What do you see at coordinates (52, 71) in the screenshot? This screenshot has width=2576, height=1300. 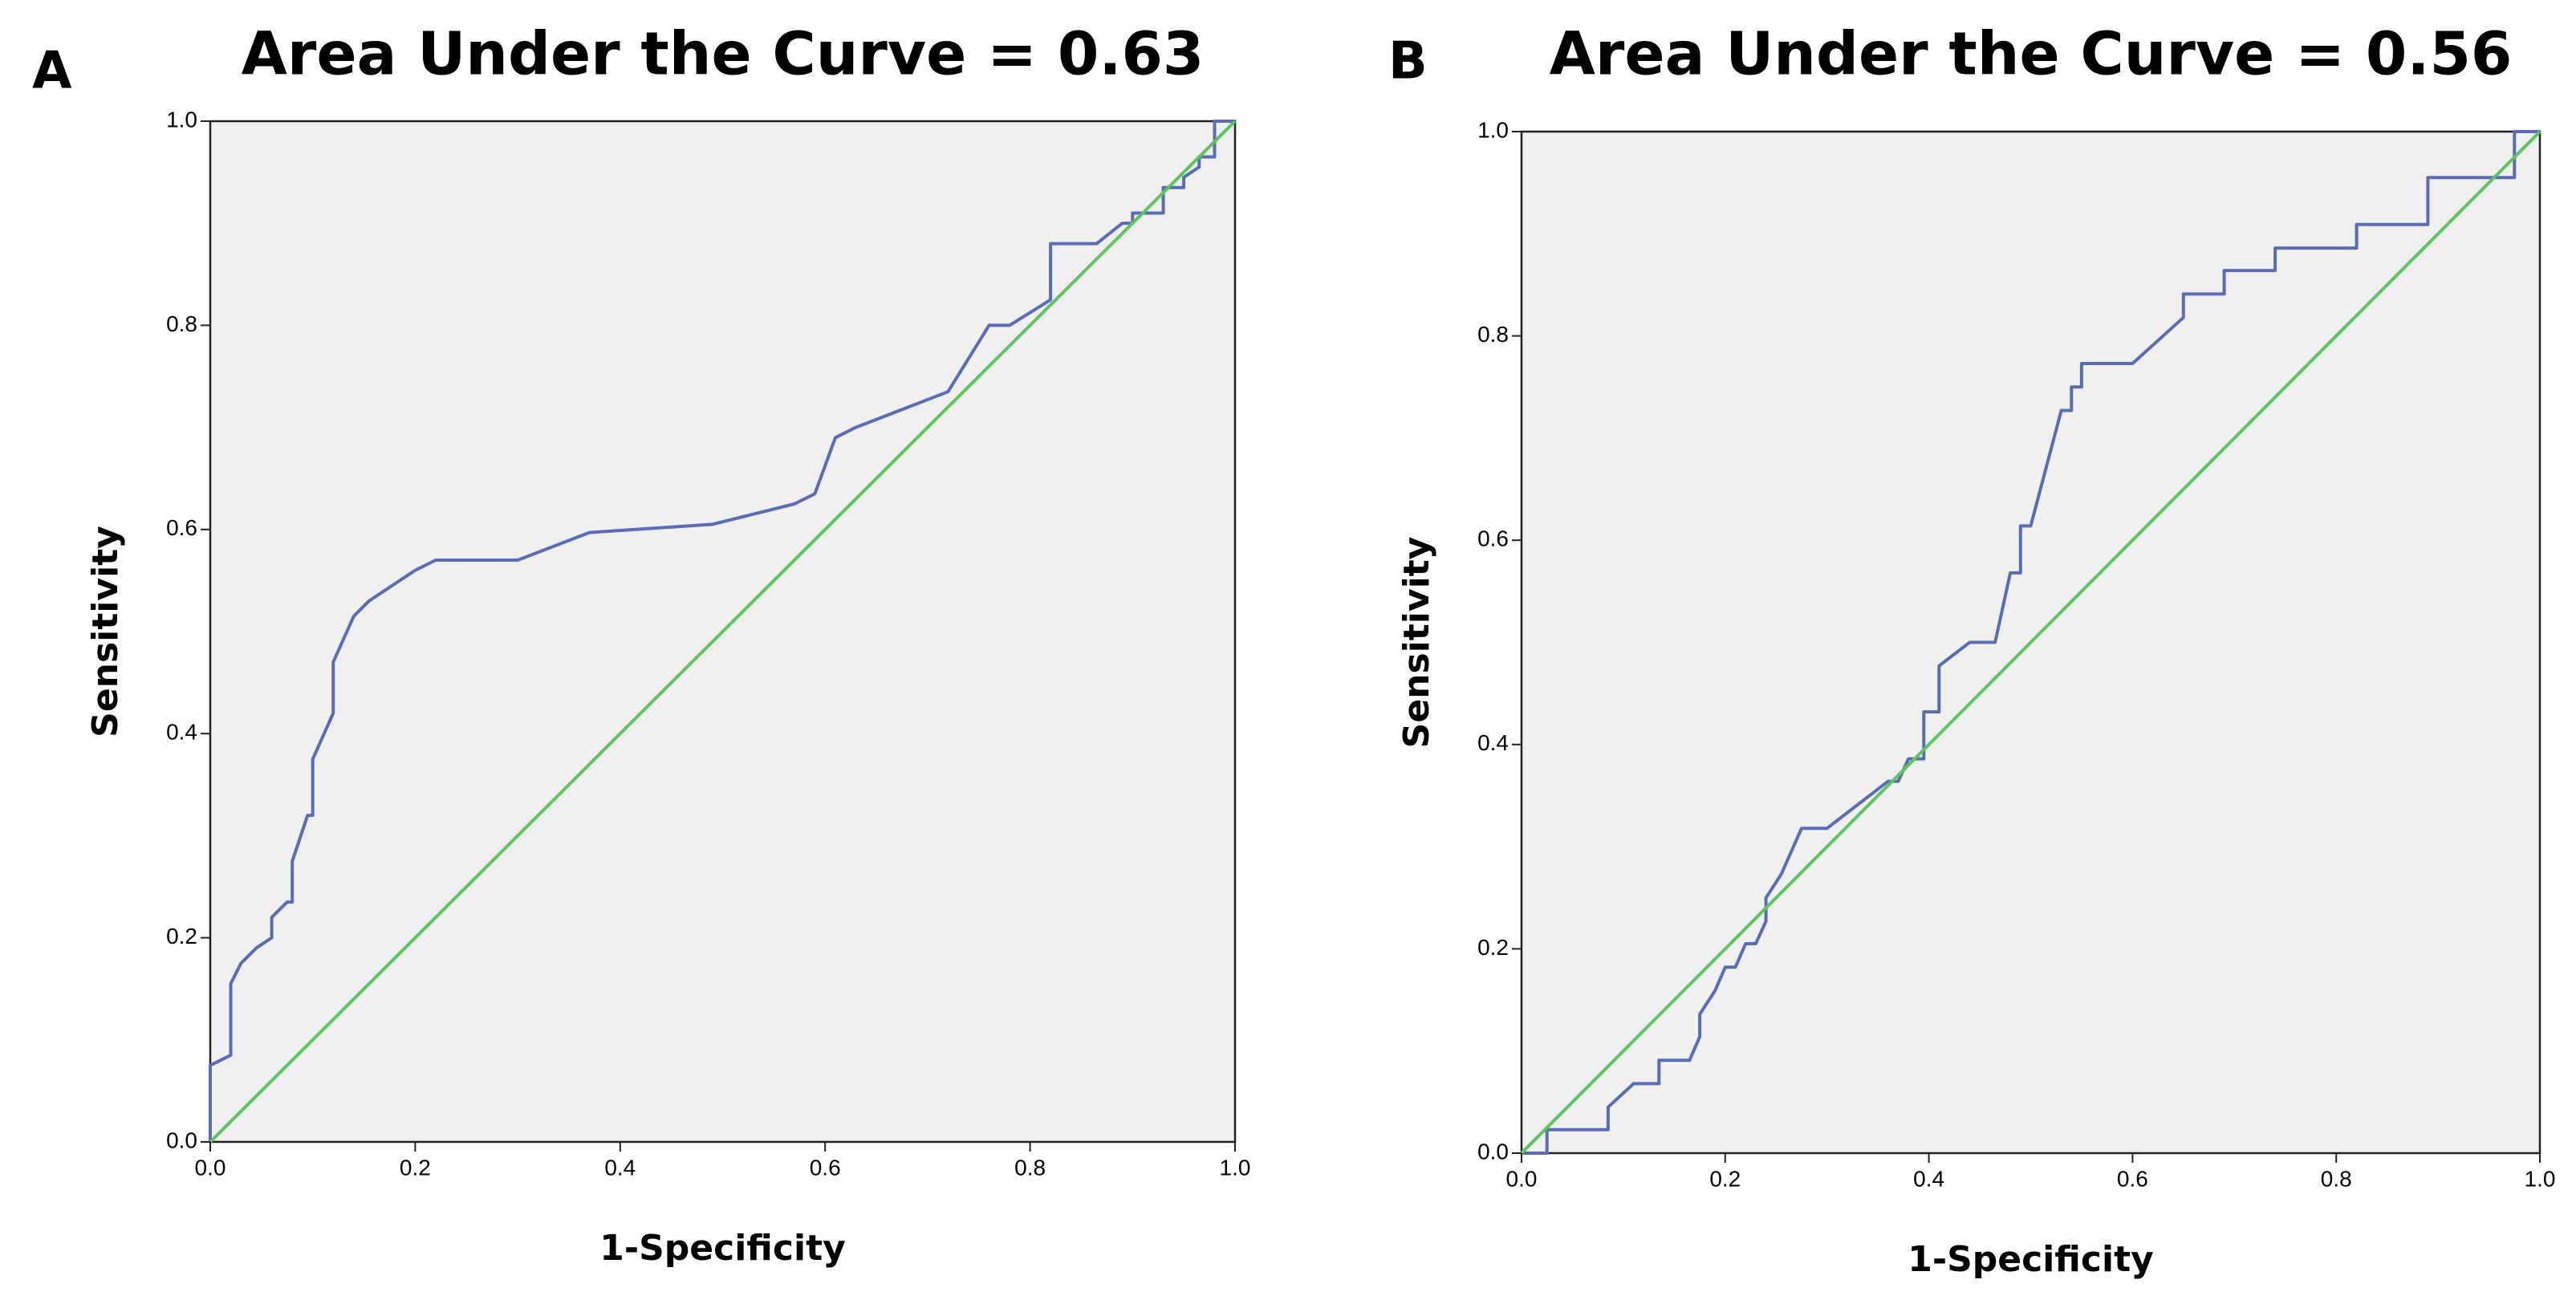 I see `panel-label: A` at bounding box center [52, 71].